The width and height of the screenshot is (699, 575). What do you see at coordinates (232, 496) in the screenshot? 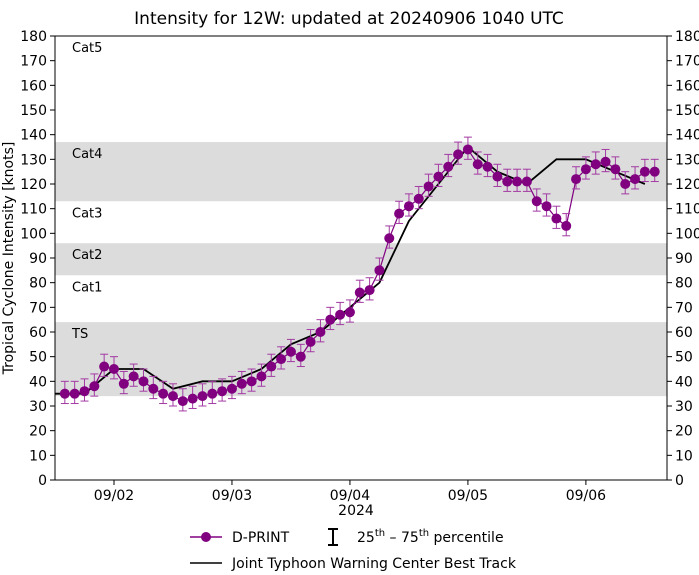
I see `x-tick-label: 09/03` at bounding box center [232, 496].